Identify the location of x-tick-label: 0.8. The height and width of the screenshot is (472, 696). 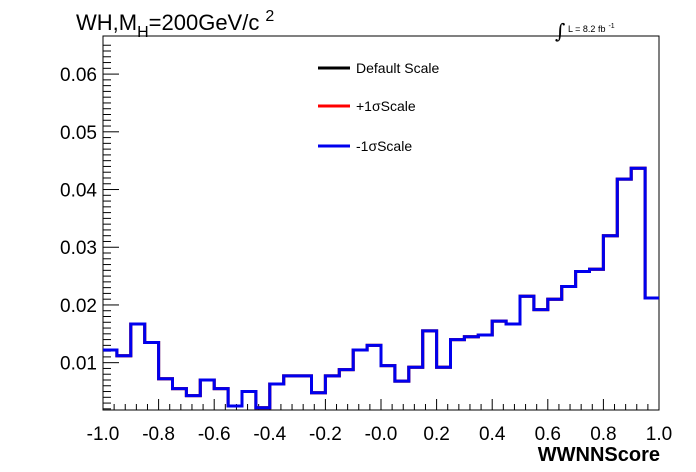
(603, 434).